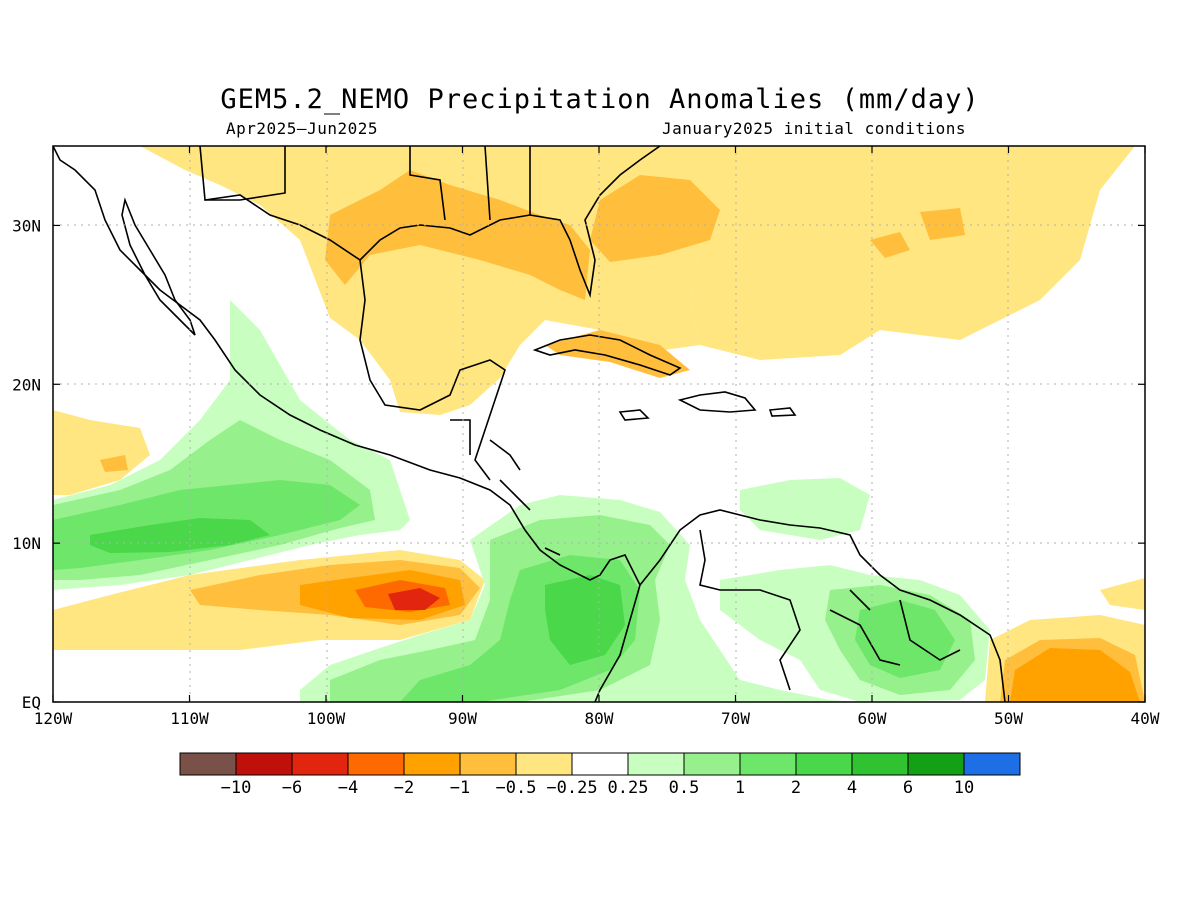 This screenshot has width=1200, height=900. What do you see at coordinates (404, 788) in the screenshot?
I see `colorbar-label: −2` at bounding box center [404, 788].